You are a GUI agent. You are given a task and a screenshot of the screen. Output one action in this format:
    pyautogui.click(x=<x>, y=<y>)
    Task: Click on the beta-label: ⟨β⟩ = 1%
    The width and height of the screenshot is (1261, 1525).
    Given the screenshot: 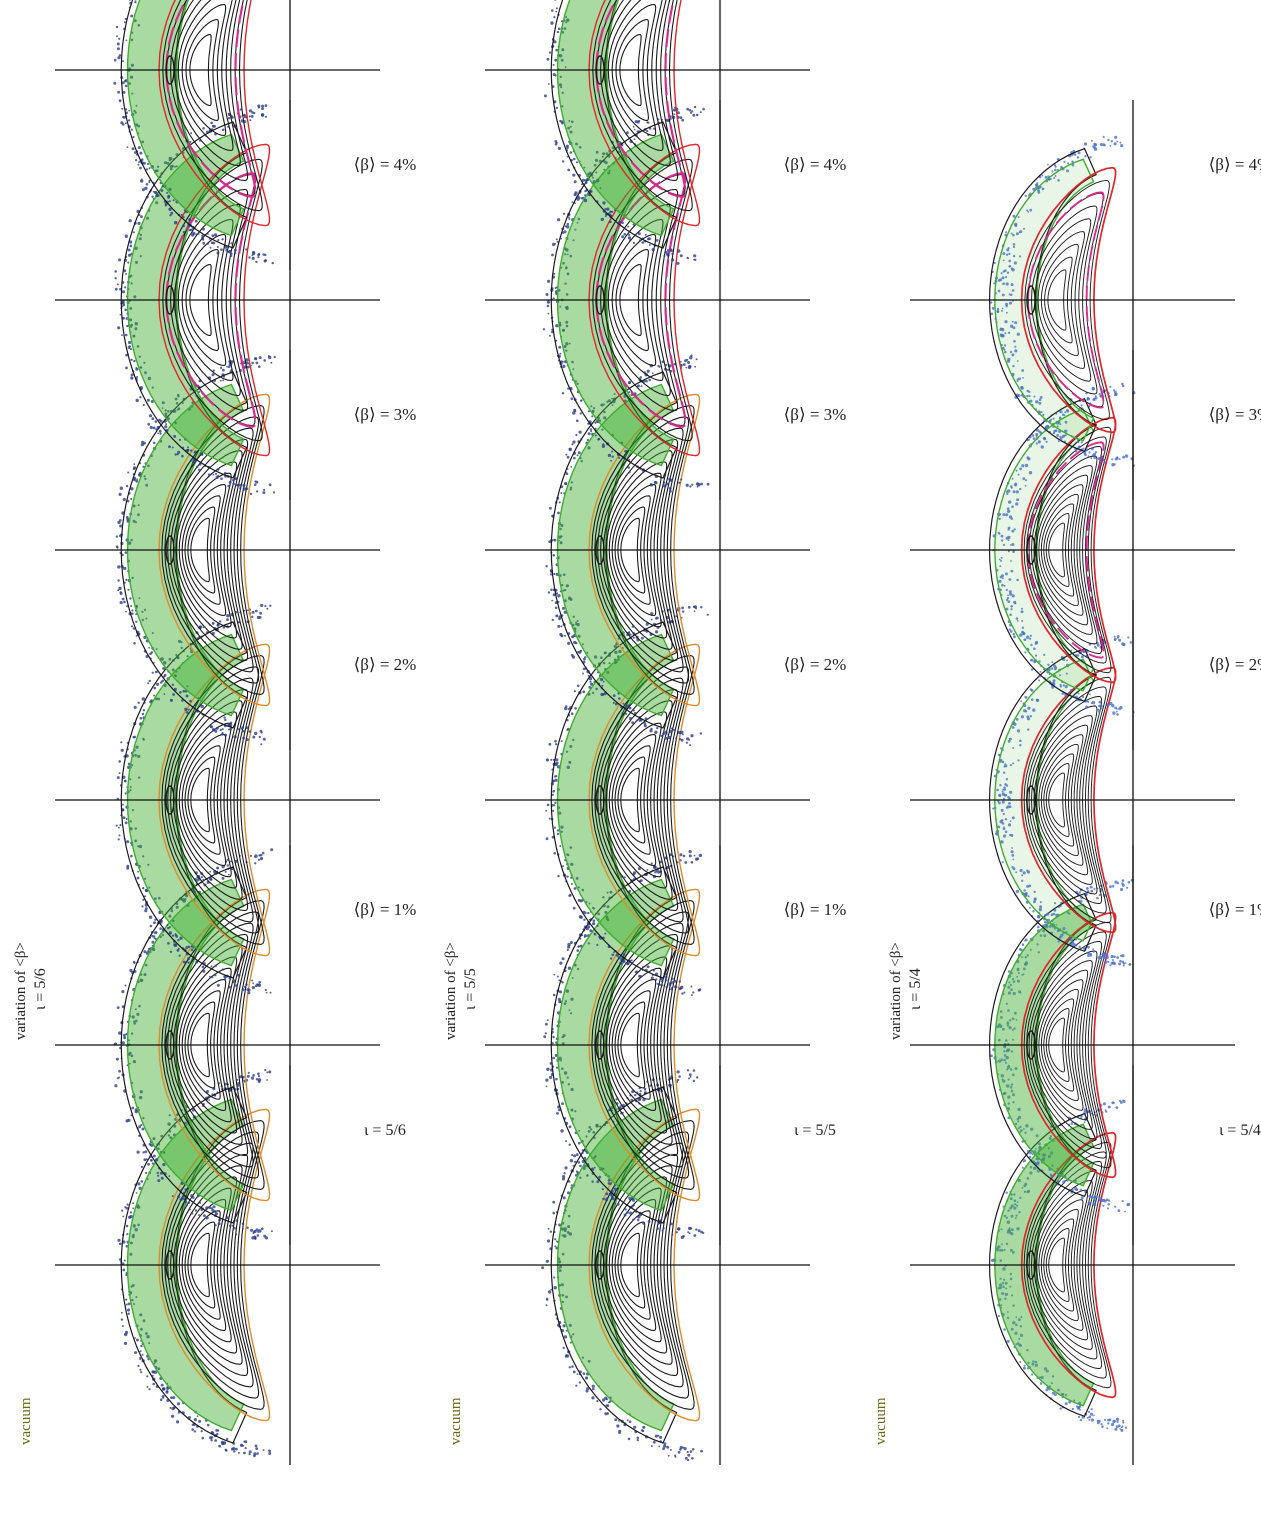 What is the action you would take?
    pyautogui.click(x=385, y=909)
    